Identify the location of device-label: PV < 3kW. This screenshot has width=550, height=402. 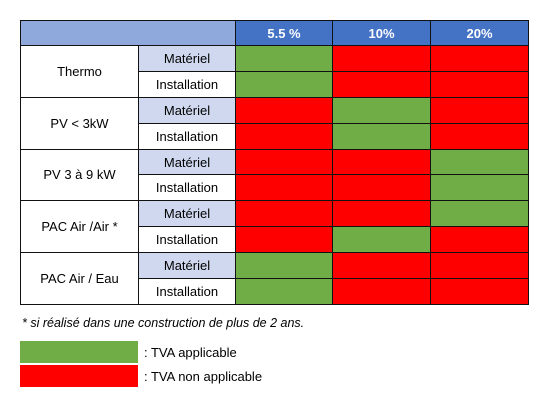
(79, 123).